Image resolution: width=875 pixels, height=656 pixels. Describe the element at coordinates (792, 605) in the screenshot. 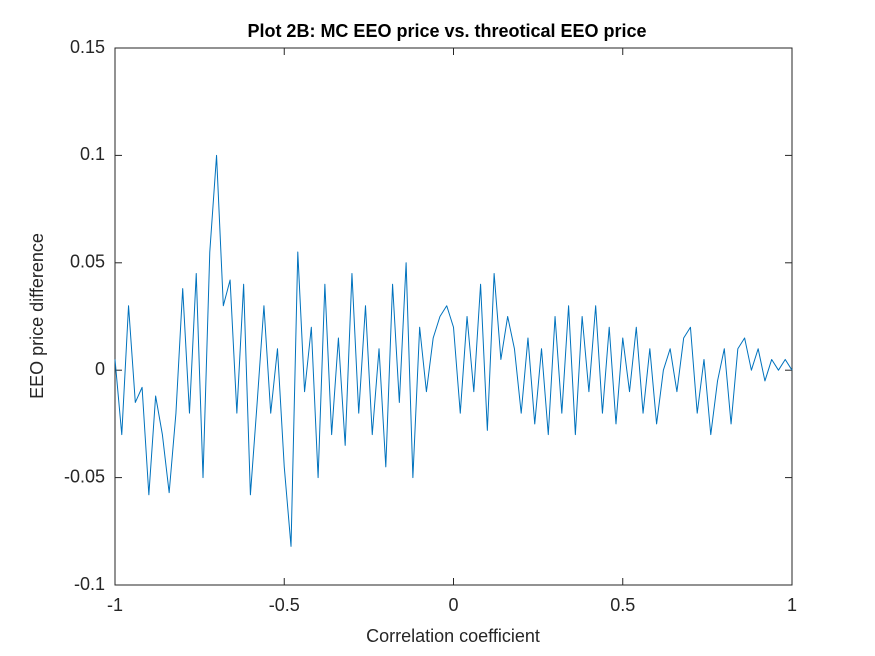

I see `x-tick-label: 1` at that location.